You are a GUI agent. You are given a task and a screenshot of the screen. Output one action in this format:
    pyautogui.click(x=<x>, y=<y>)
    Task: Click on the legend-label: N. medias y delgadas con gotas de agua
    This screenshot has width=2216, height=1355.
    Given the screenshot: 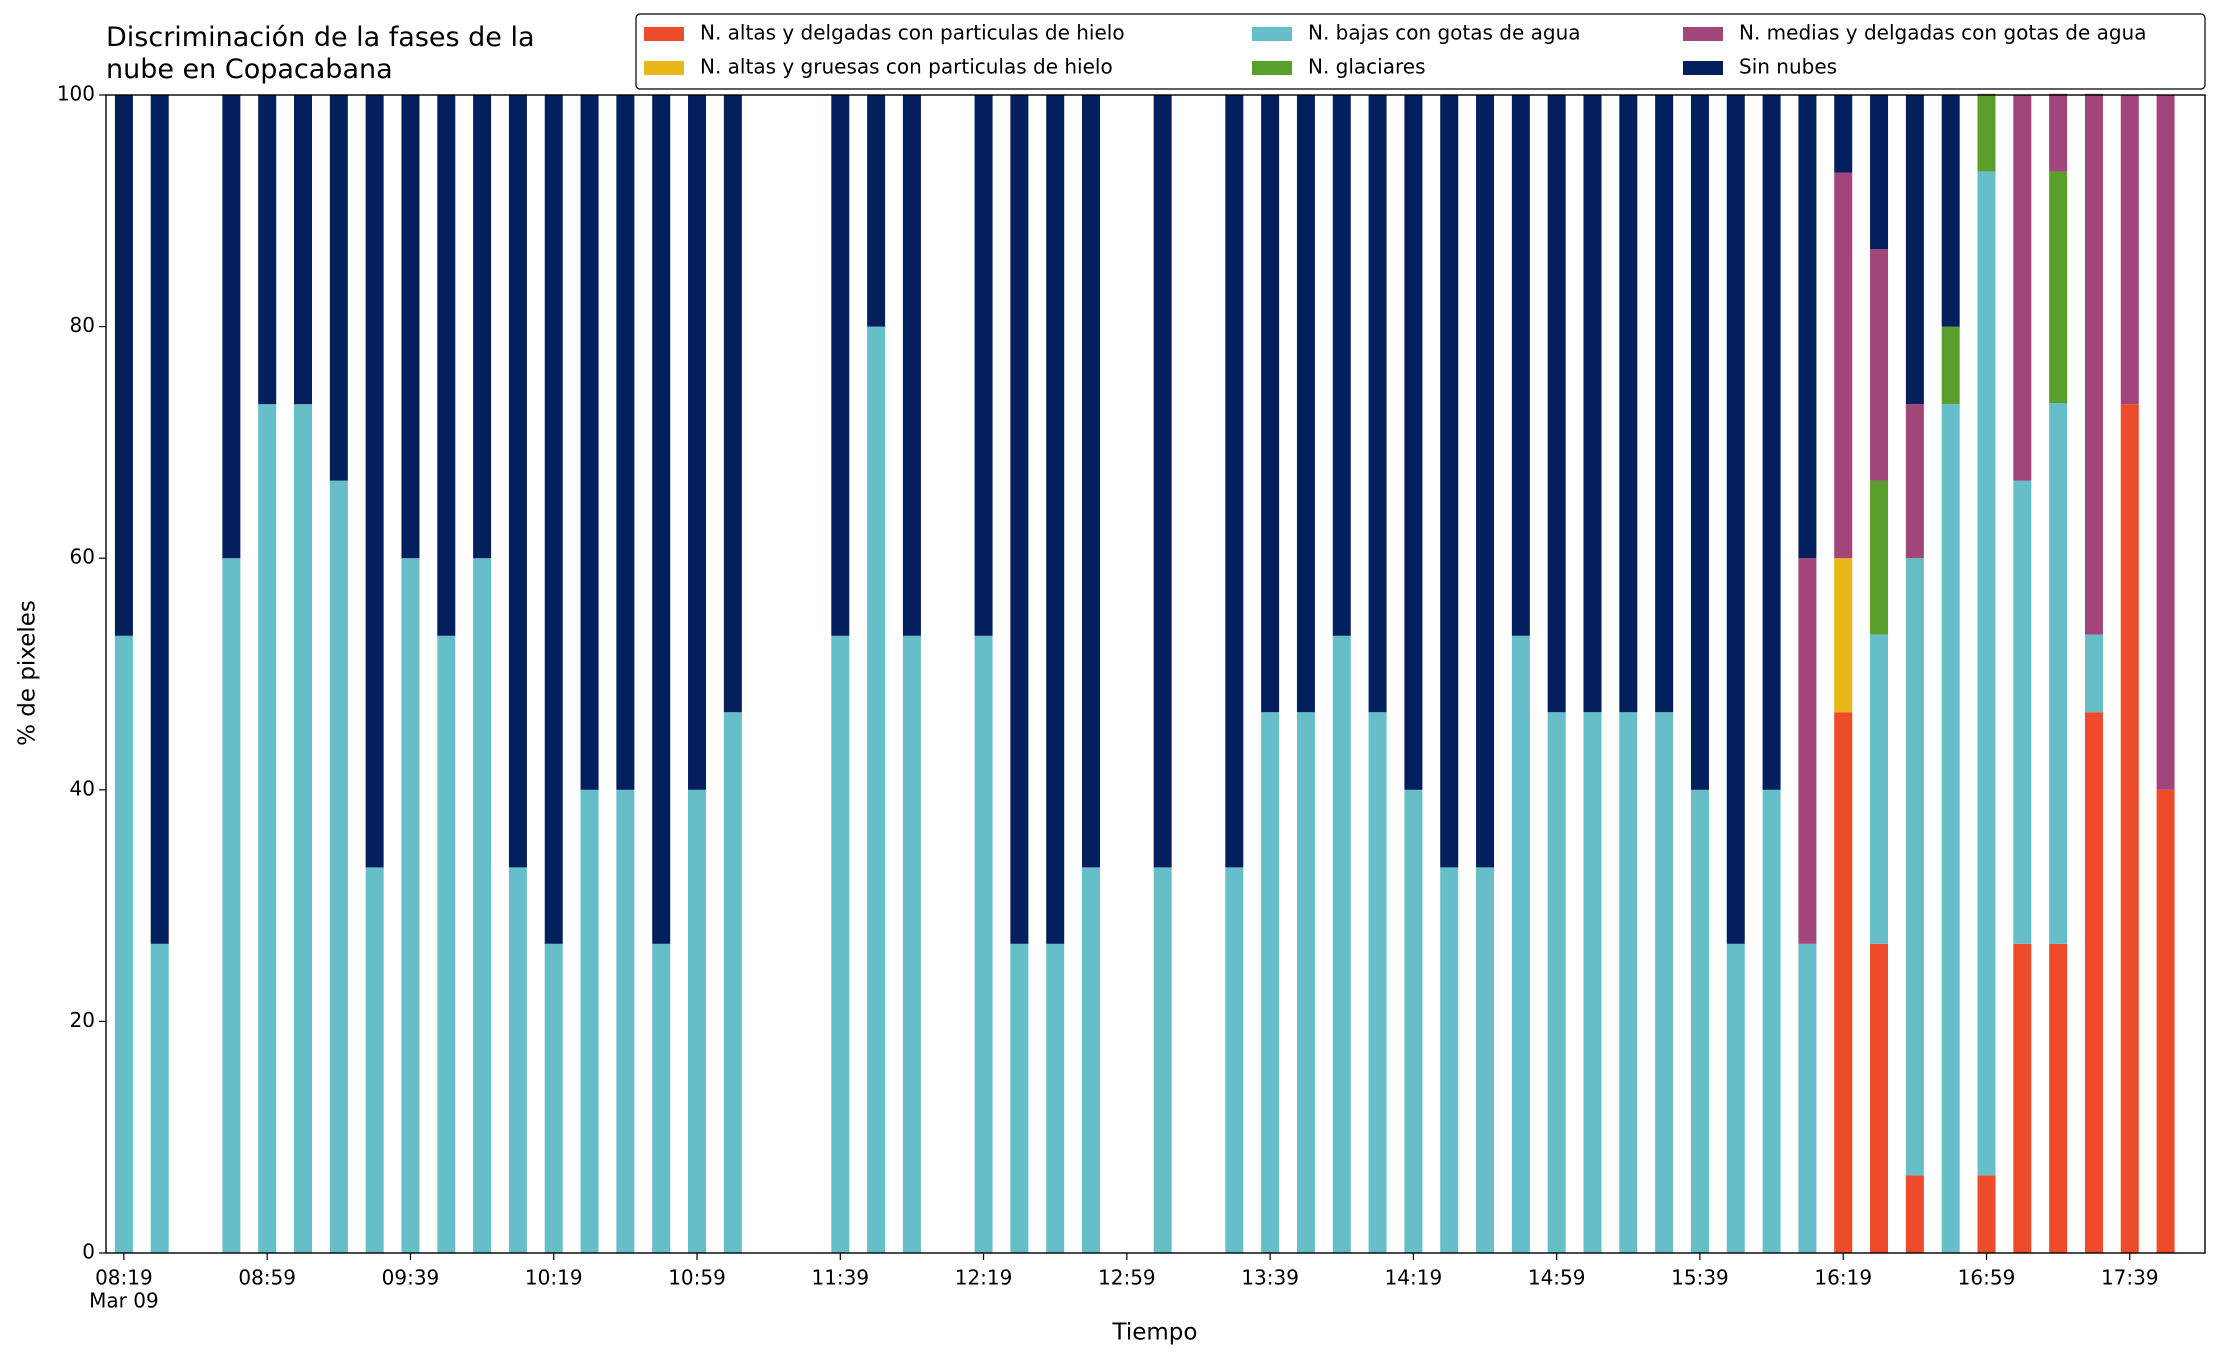 What is the action you would take?
    pyautogui.click(x=1943, y=33)
    